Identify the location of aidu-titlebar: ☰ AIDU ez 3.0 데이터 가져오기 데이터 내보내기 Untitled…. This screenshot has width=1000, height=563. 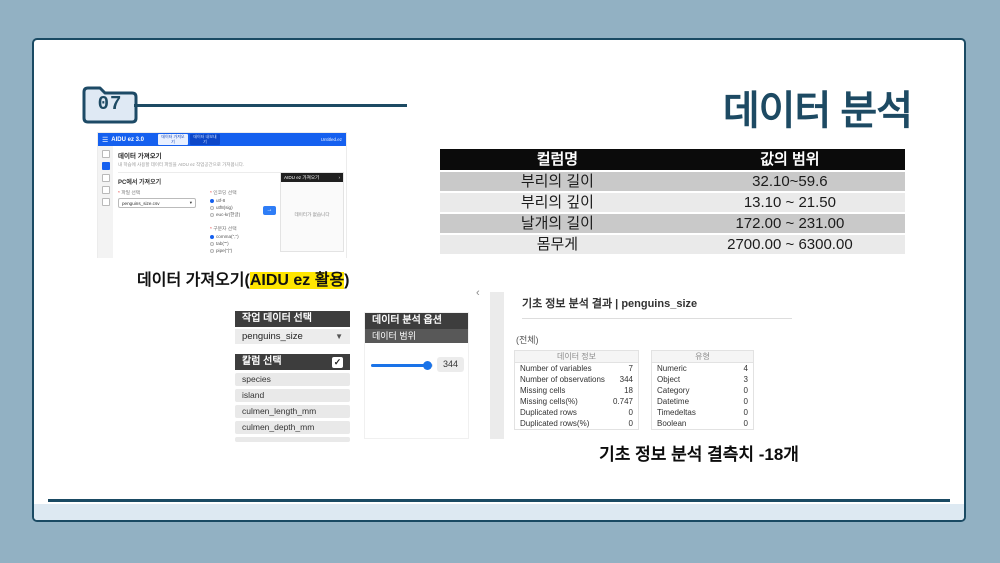
(222, 139).